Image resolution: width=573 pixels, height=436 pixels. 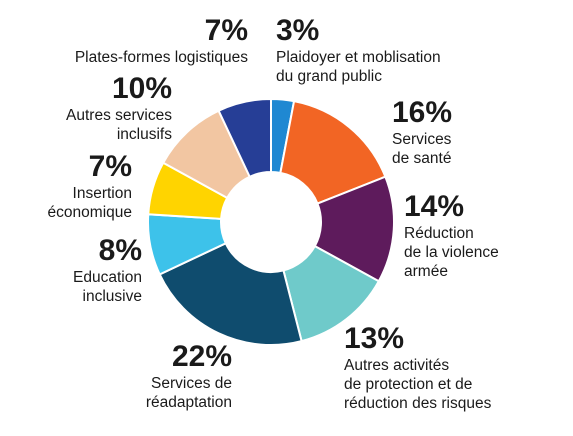 I want to click on slice-label: 22% Services de réadaptation, so click(x=189, y=376).